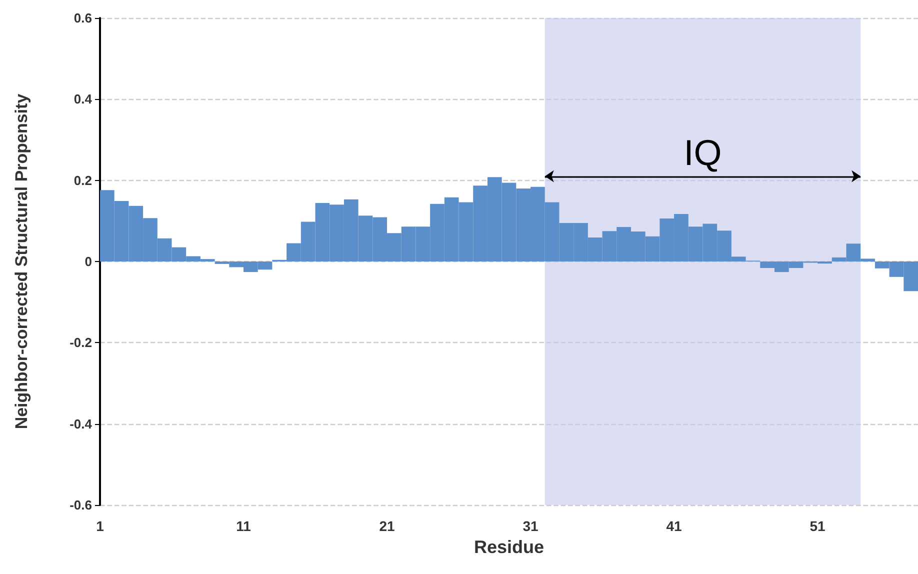  Describe the element at coordinates (100, 526) in the screenshot. I see `x-tick-label: 1` at that location.